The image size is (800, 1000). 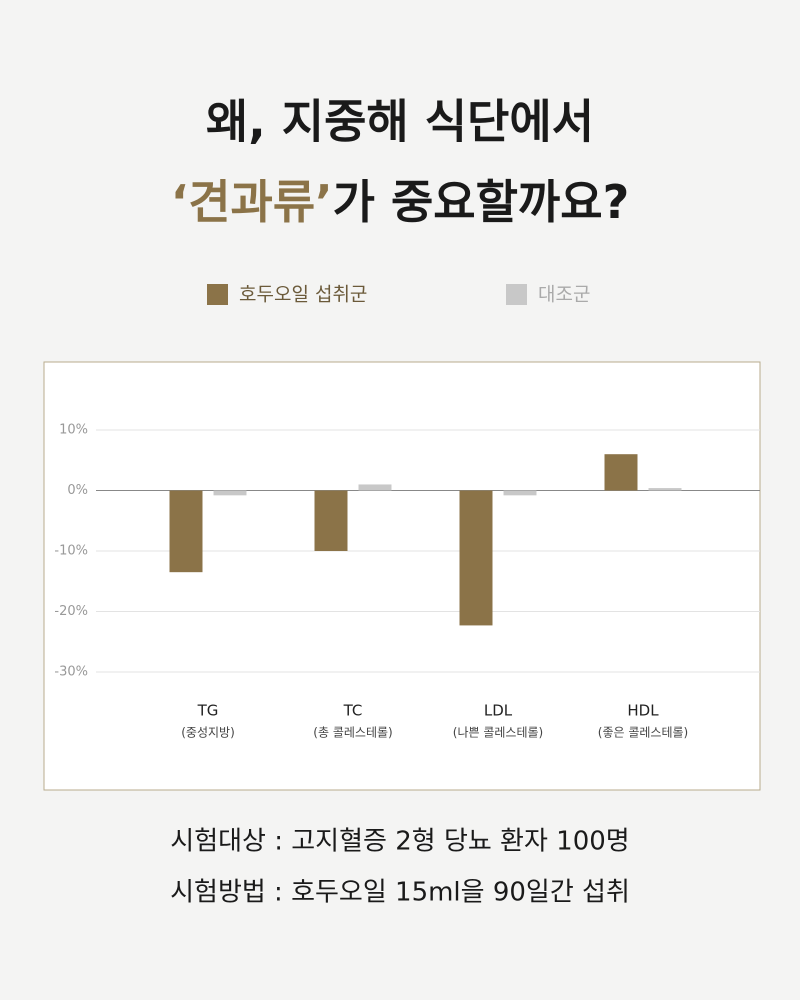 I want to click on legend-label: 대조군, so click(x=564, y=295).